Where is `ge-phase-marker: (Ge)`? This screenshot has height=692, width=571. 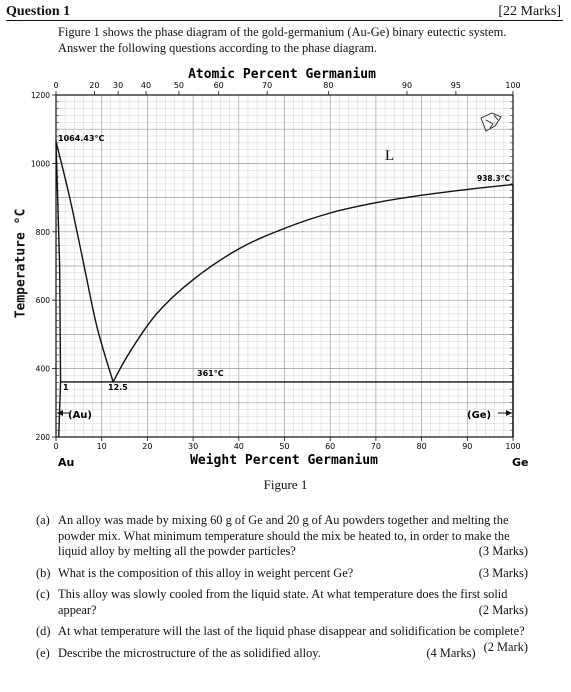
ge-phase-marker: (Ge) is located at coordinates (489, 415).